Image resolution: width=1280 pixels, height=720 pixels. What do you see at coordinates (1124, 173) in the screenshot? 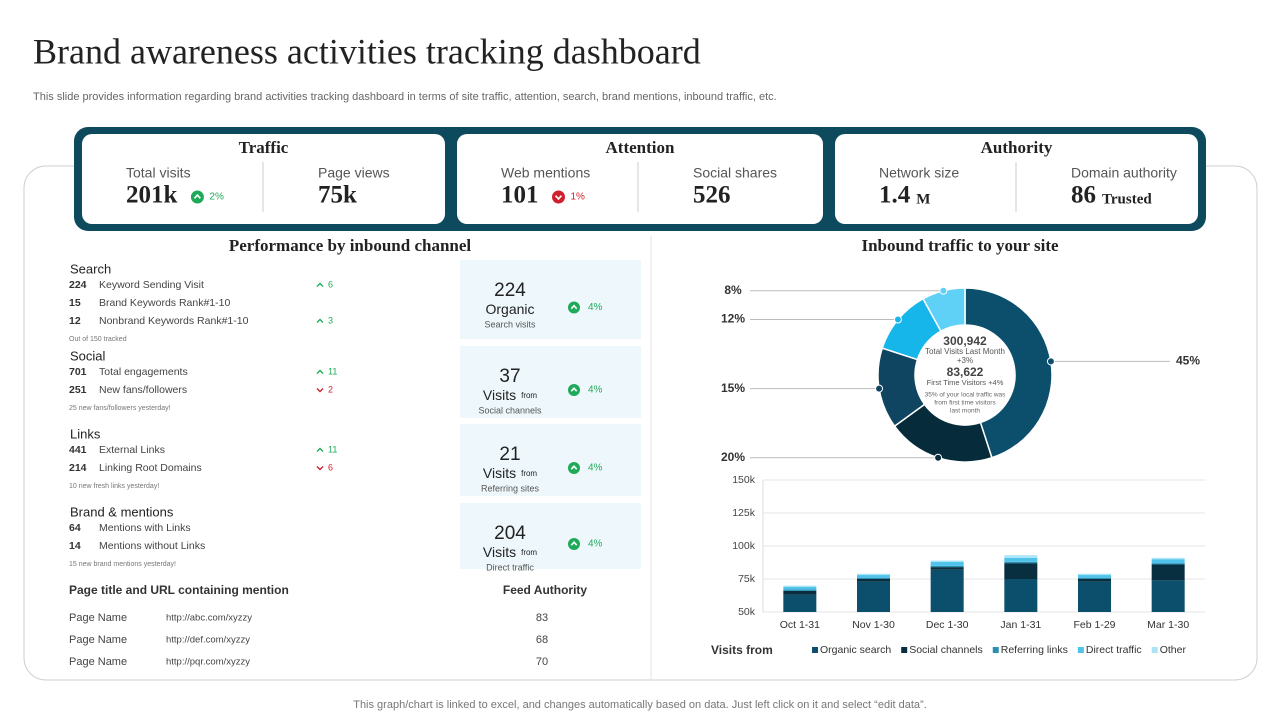
I see `kpi-label: Domain authority` at bounding box center [1124, 173].